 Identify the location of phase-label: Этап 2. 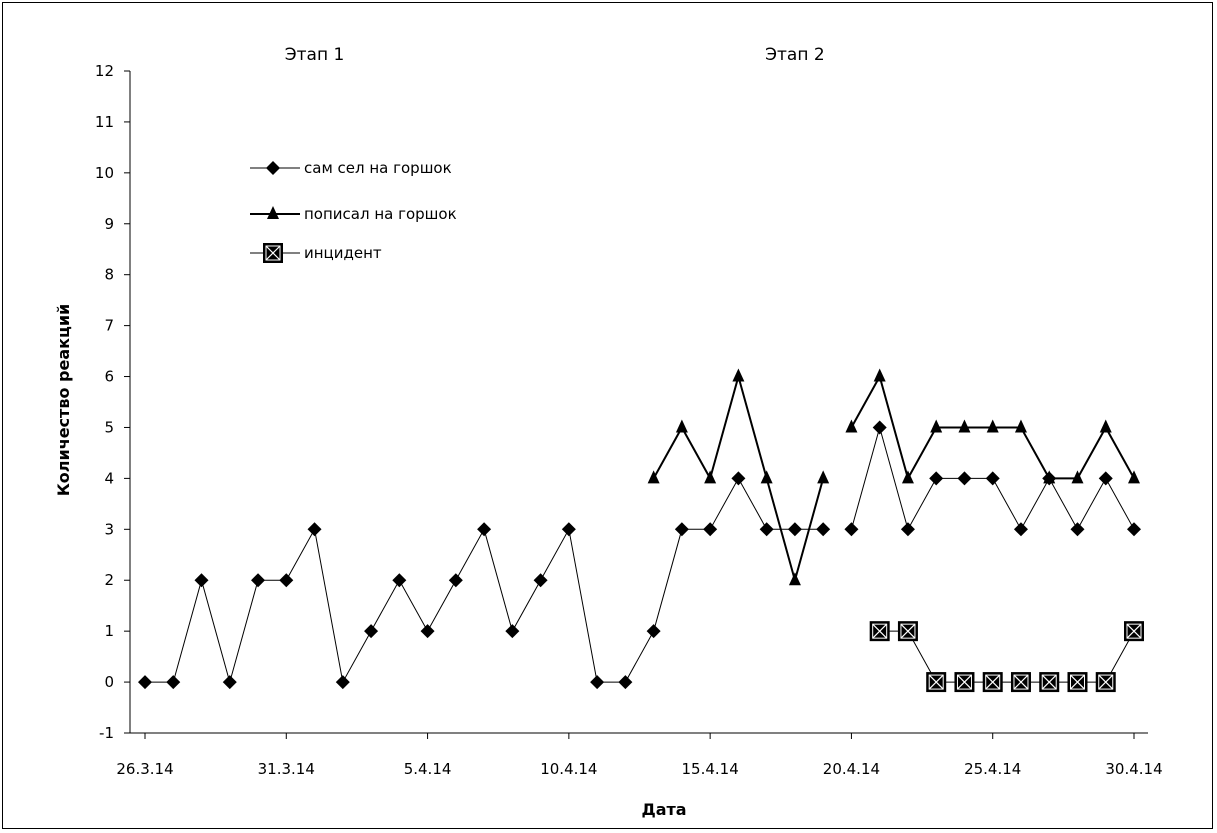
(795, 55).